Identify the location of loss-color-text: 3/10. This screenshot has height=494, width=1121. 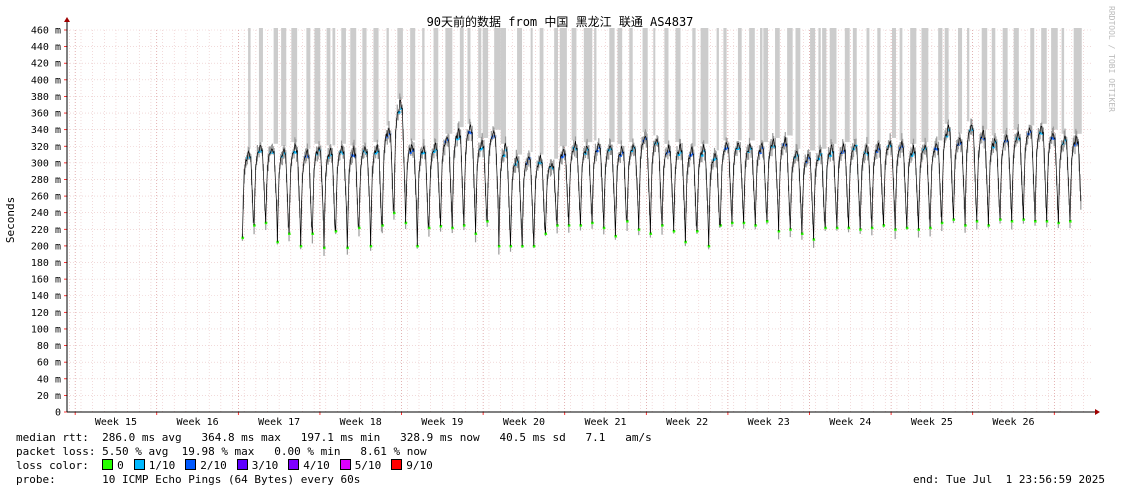
(265, 465).